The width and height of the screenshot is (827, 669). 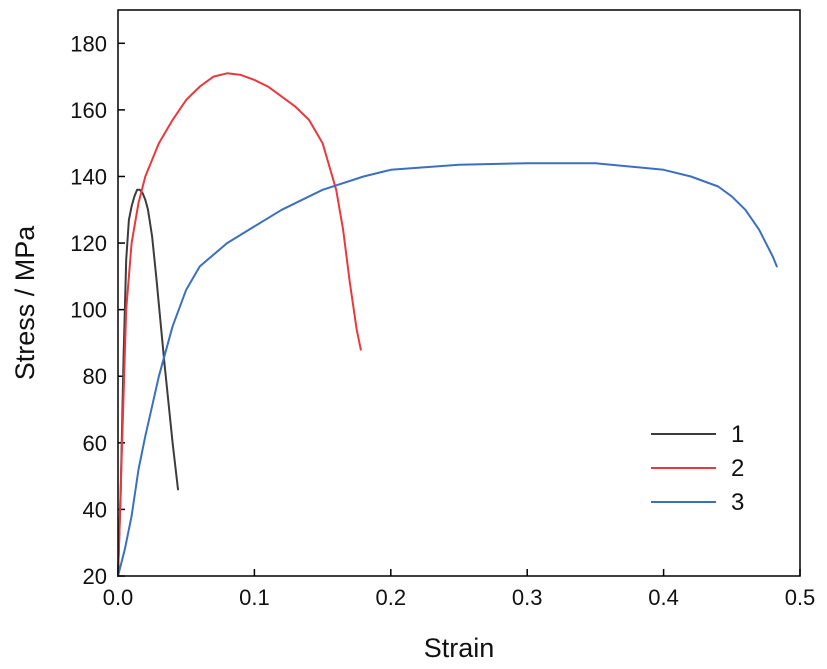 What do you see at coordinates (88, 43) in the screenshot?
I see `y-tick-label: 180` at bounding box center [88, 43].